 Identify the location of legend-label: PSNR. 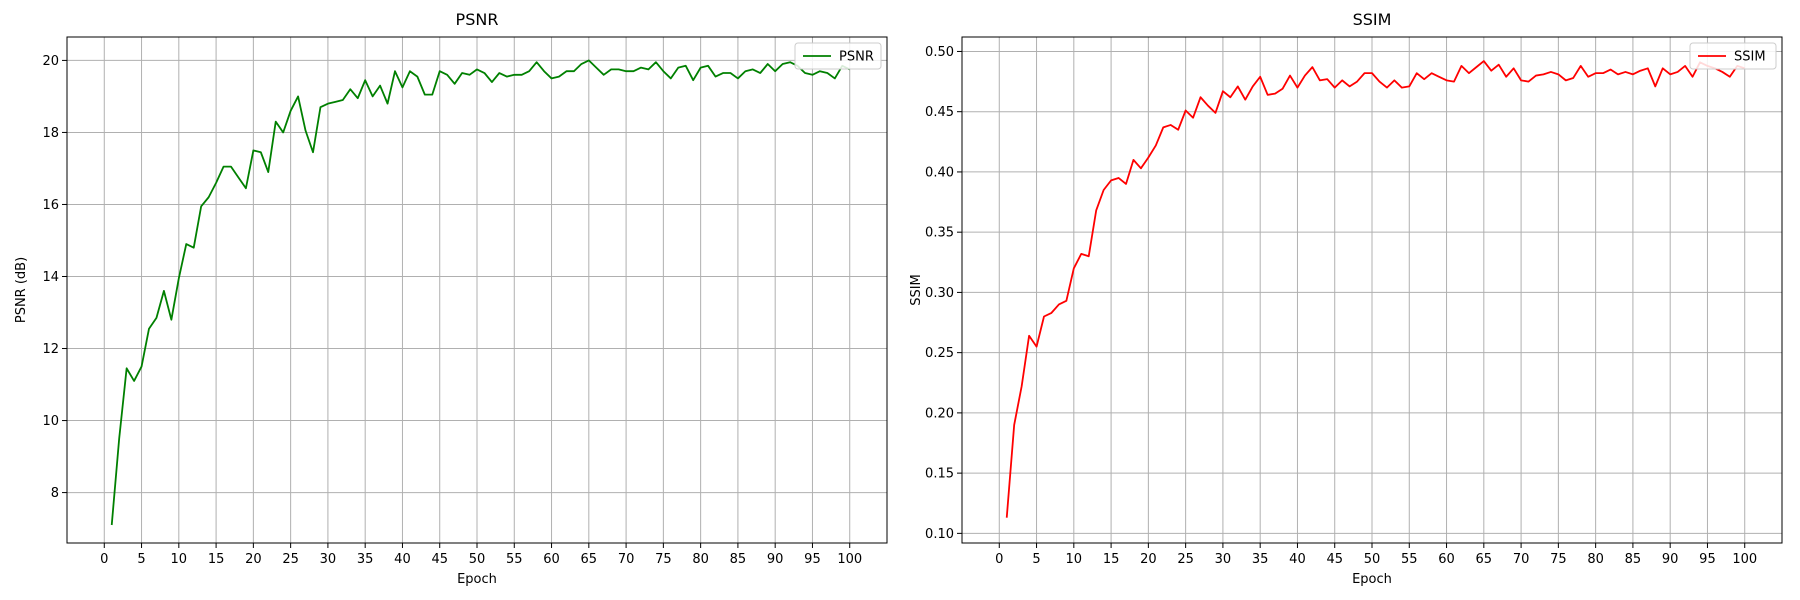
(856, 57).